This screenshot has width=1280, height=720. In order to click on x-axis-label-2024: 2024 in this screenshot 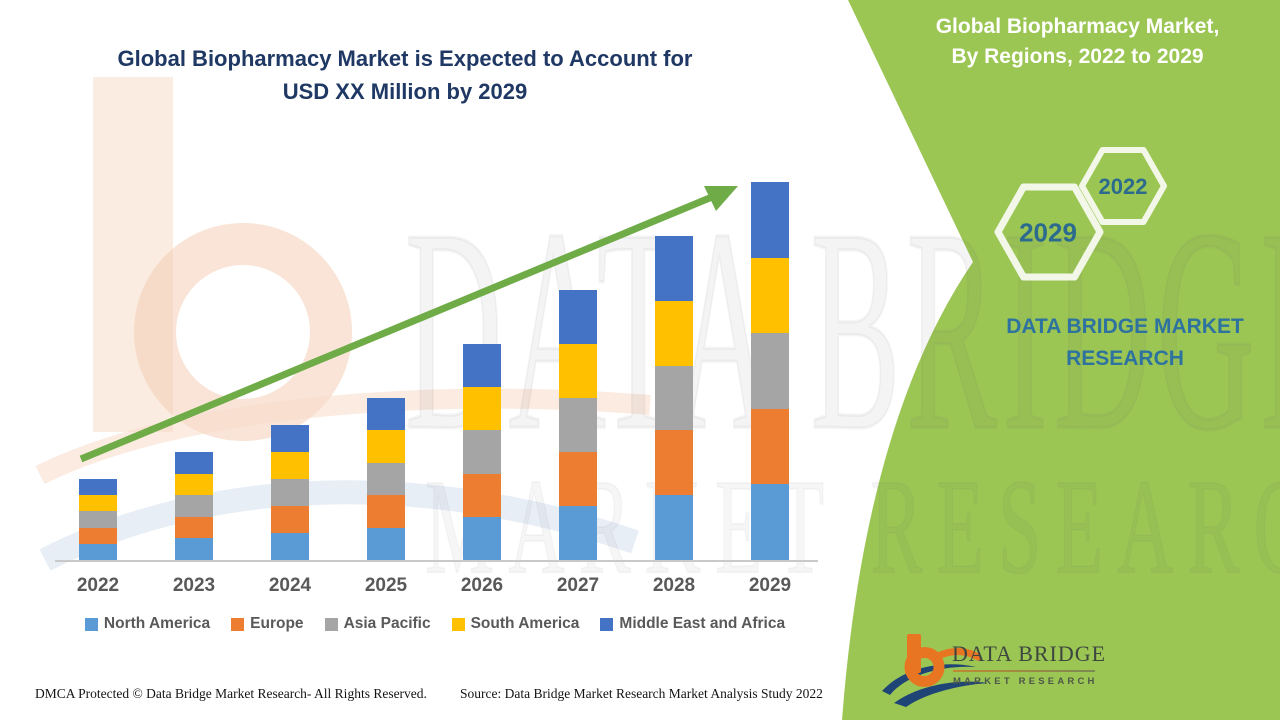, I will do `click(290, 585)`.